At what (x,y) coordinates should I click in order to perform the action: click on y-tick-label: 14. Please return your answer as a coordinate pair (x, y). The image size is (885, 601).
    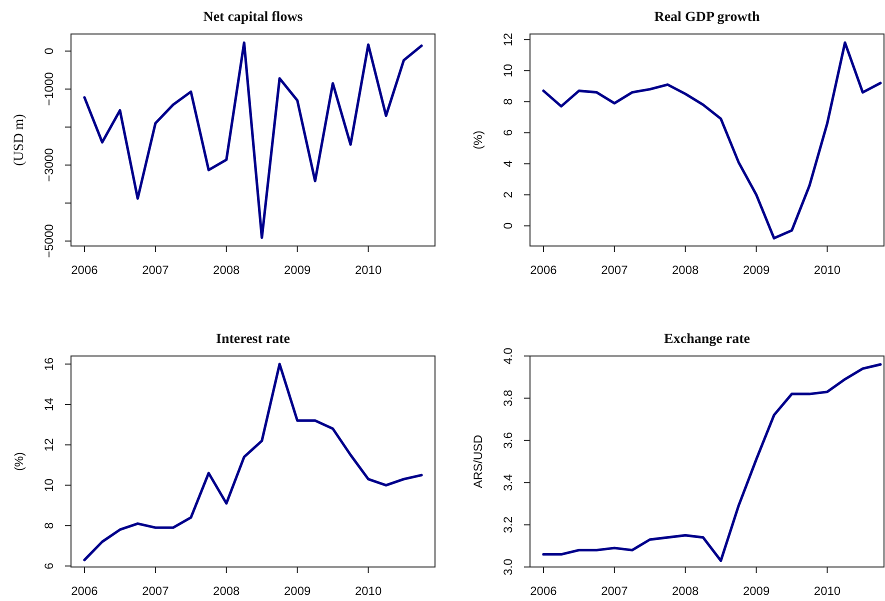
    Looking at the image, I should click on (49, 404).